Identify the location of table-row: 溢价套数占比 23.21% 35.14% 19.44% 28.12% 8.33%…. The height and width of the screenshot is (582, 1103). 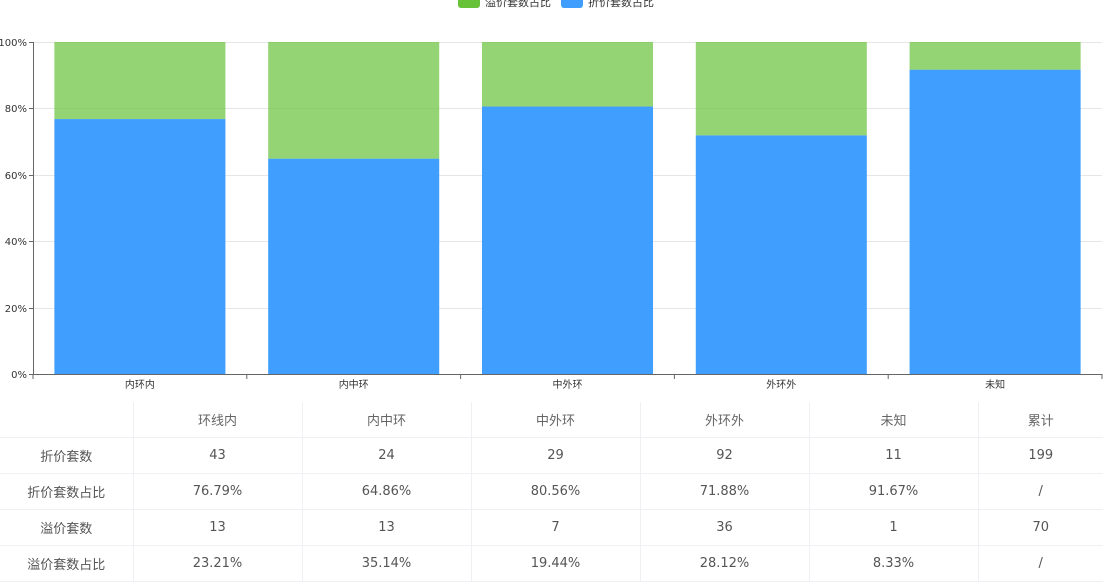
(551, 563).